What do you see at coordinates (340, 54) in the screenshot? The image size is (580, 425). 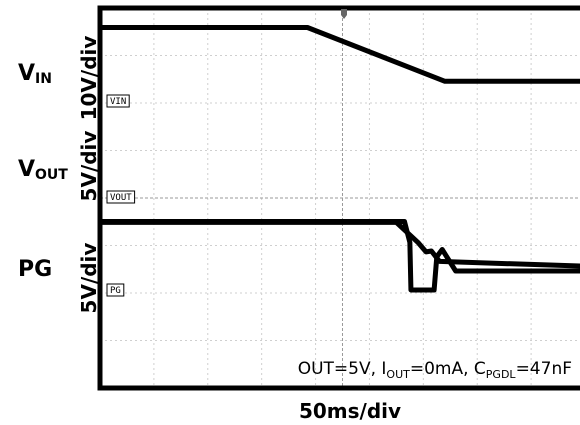 I see `trace-vin` at bounding box center [340, 54].